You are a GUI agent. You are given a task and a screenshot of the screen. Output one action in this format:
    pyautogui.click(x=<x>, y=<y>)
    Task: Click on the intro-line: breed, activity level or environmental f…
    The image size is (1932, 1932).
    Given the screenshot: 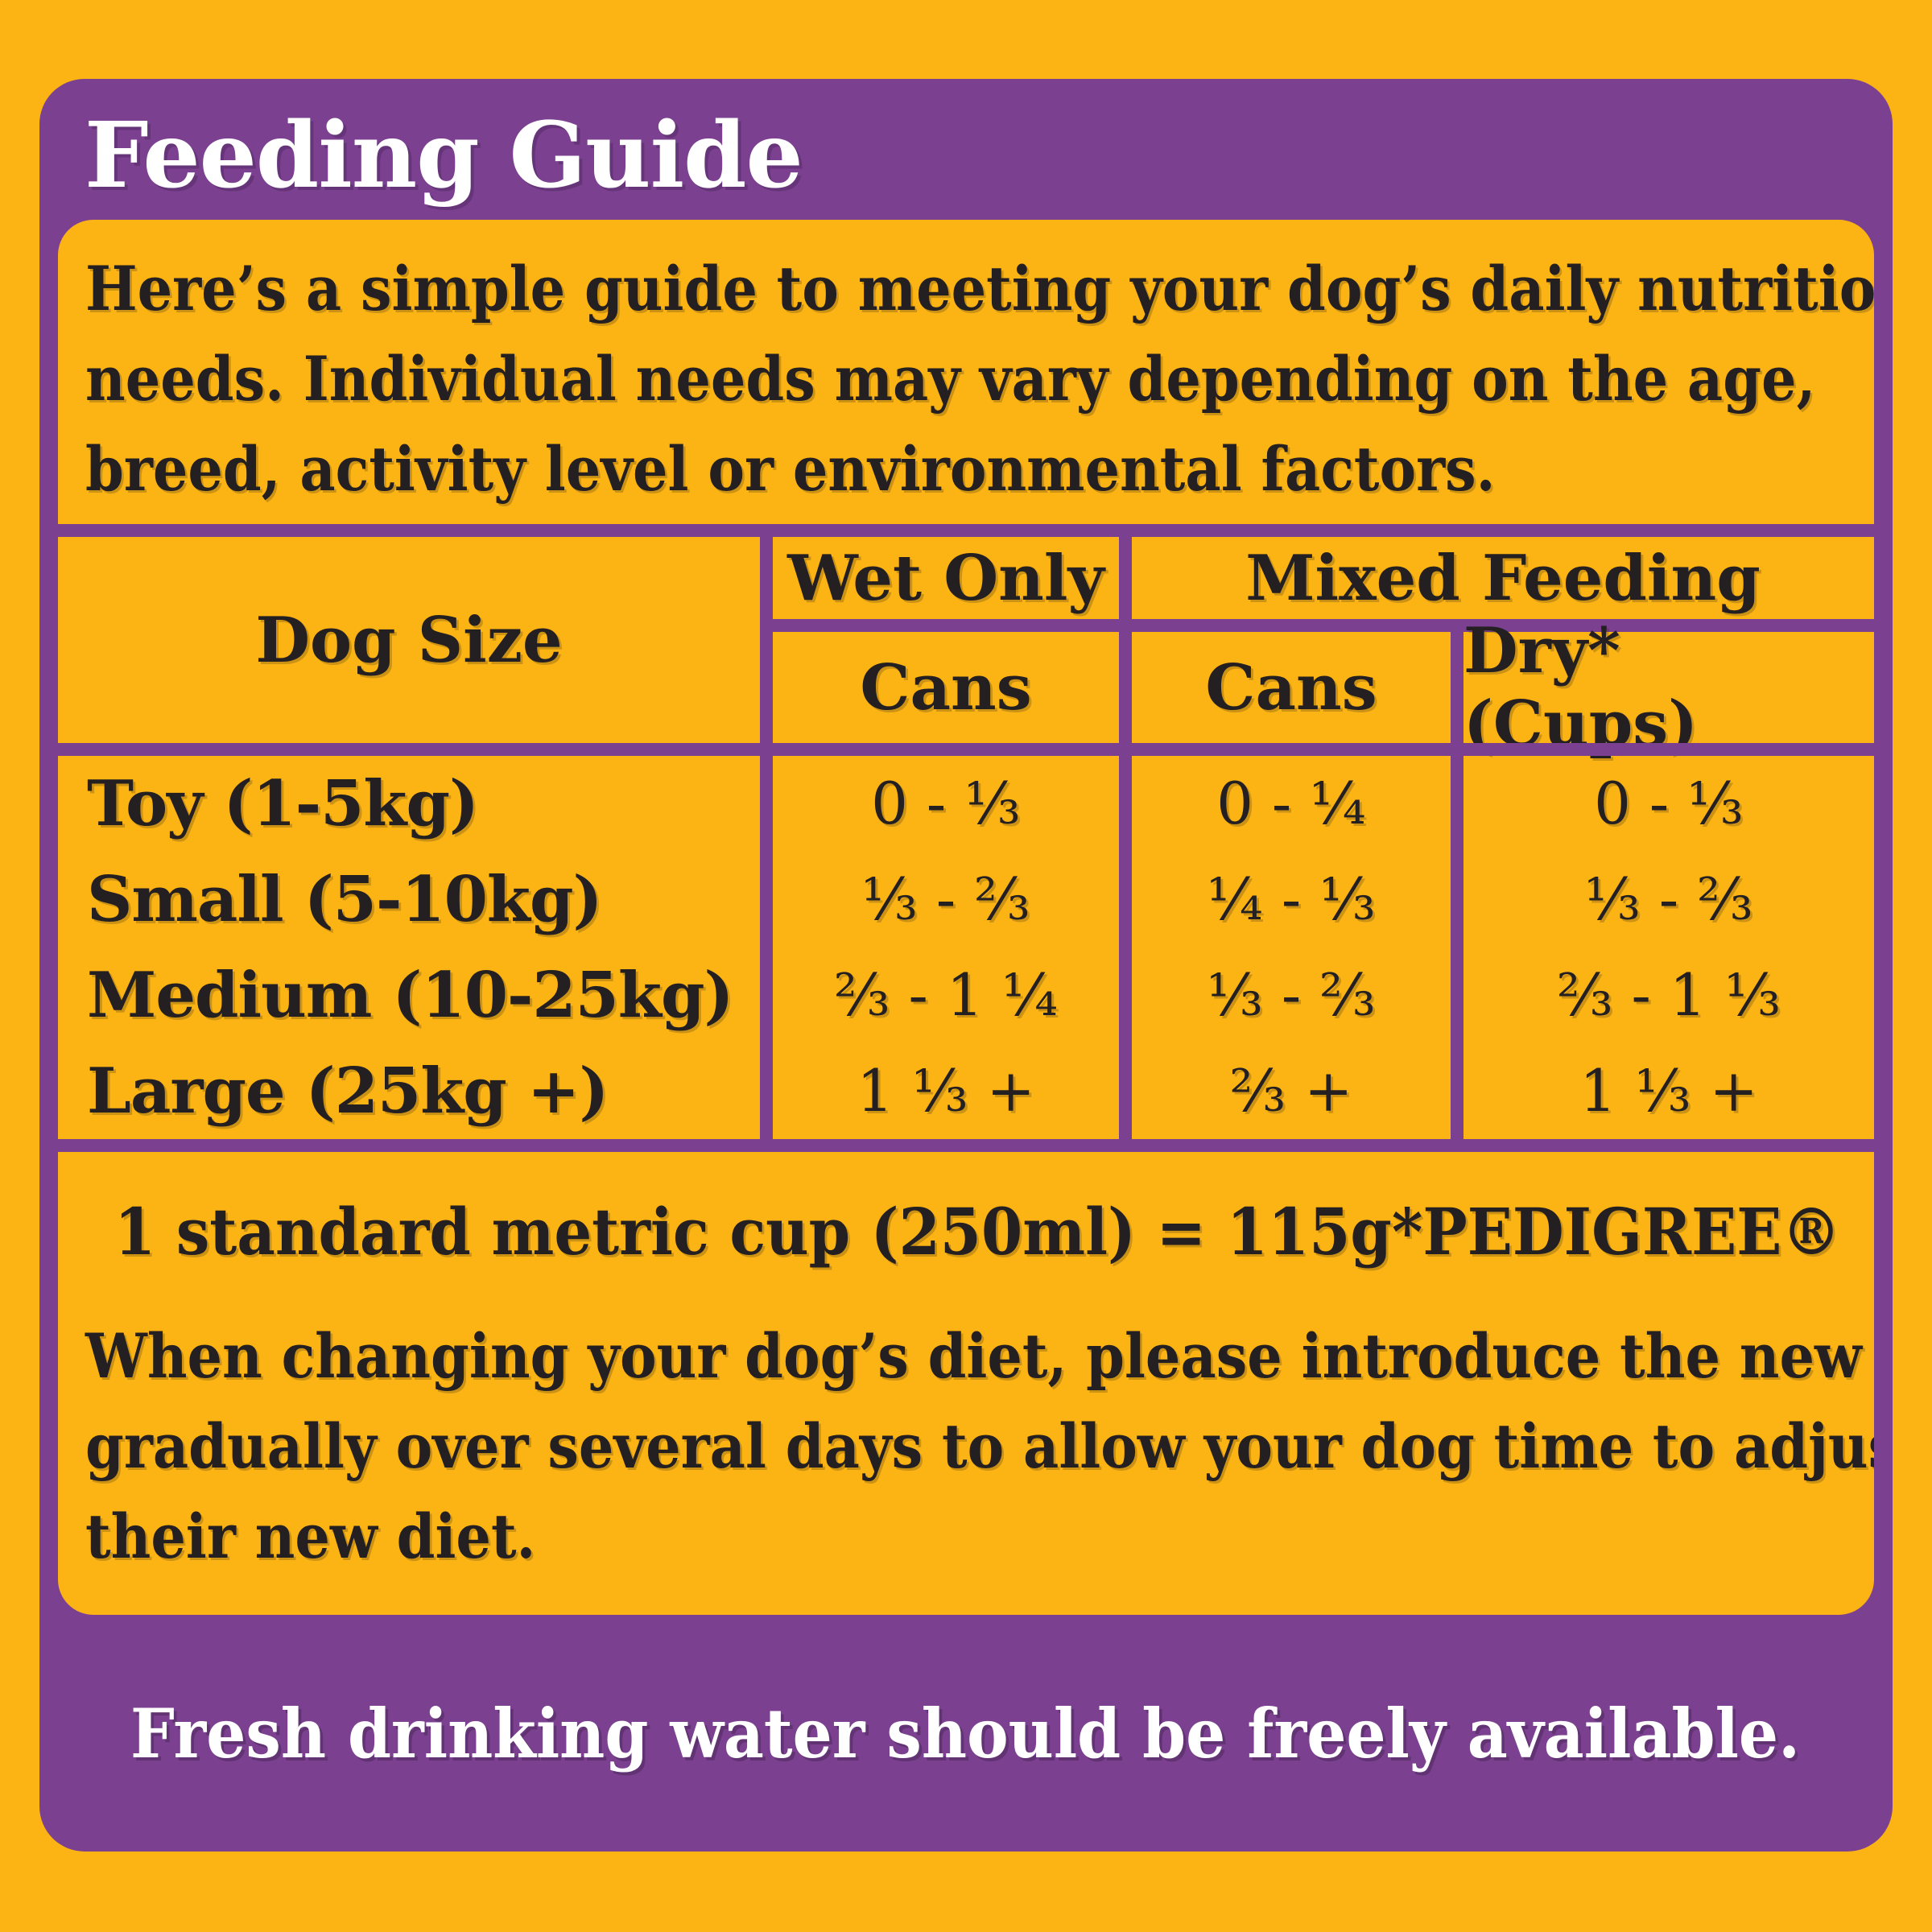 What is the action you would take?
    pyautogui.click(x=790, y=469)
    